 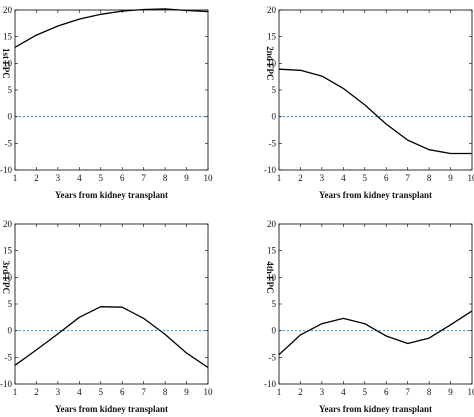 I want to click on y-axis-label: 1st FPC, so click(x=6, y=63).